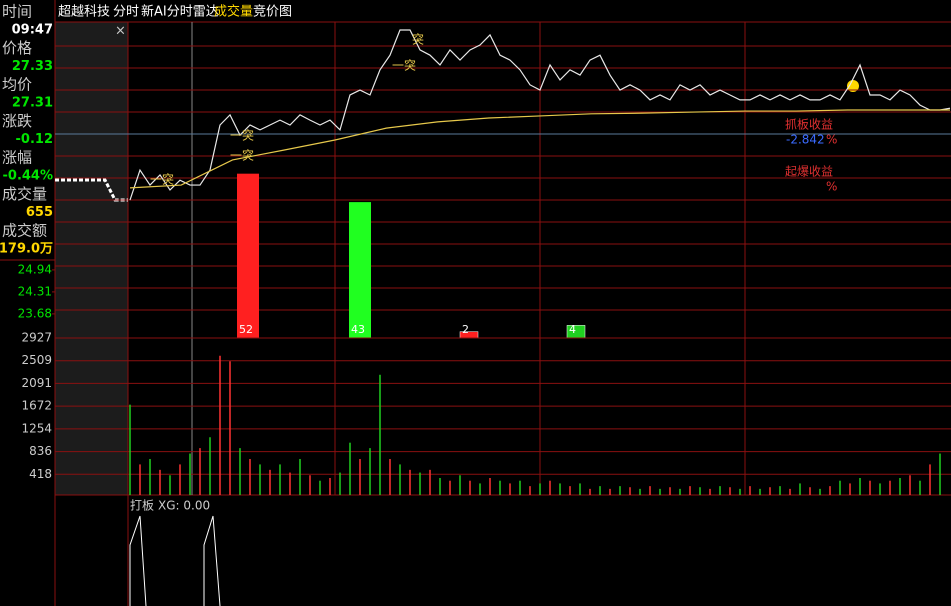  Describe the element at coordinates (84, 12) in the screenshot. I see `stock-name: 超越科技` at that location.